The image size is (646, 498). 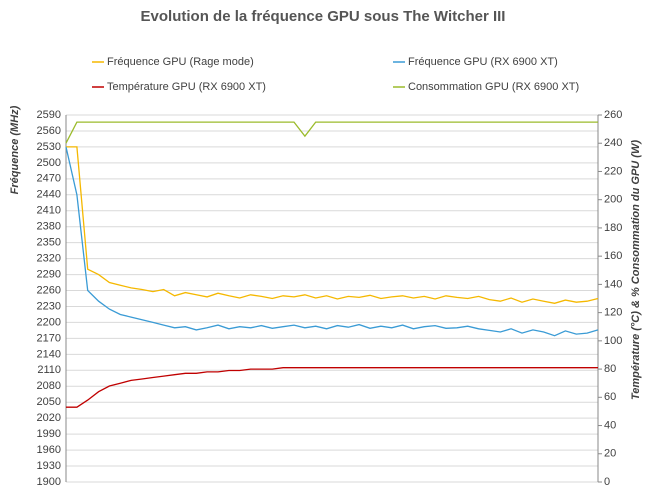 What do you see at coordinates (49, 418) in the screenshot?
I see `y-tick-label: 2020` at bounding box center [49, 418].